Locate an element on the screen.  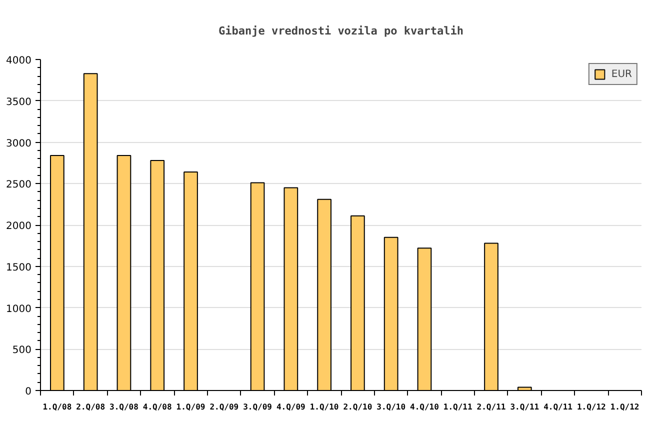
x-tick-label: 4.Q/08 is located at coordinates (157, 407).